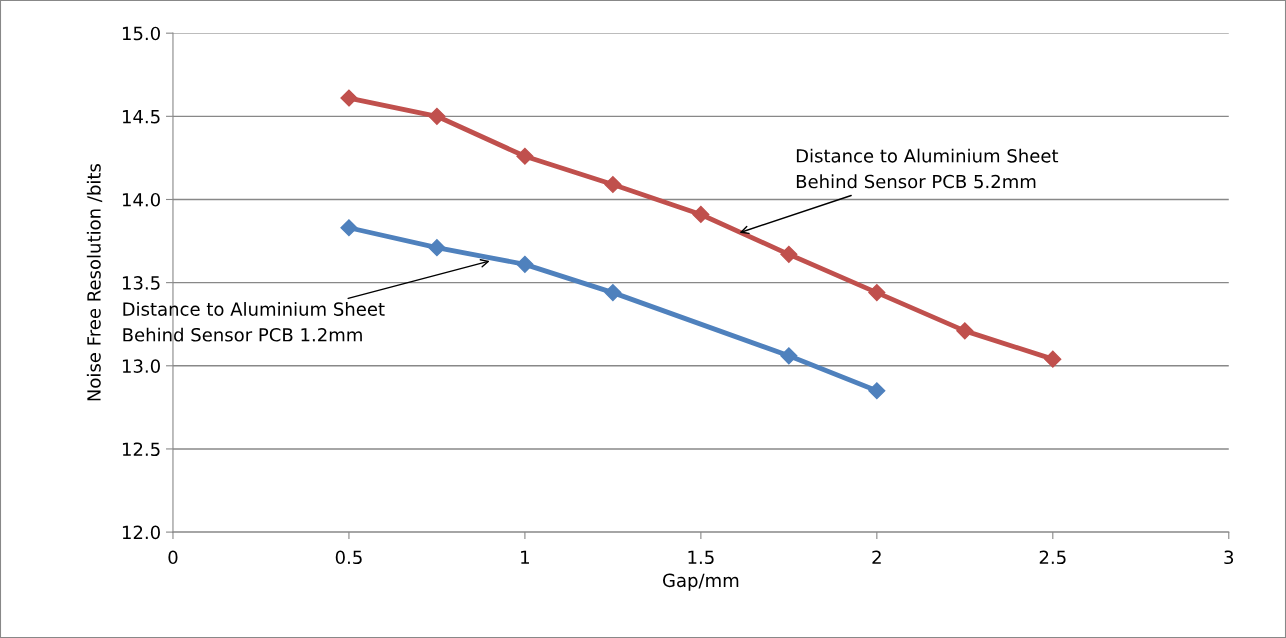 This screenshot has height=638, width=1286. Describe the element at coordinates (1229, 557) in the screenshot. I see `x-tick-label: 3` at that location.